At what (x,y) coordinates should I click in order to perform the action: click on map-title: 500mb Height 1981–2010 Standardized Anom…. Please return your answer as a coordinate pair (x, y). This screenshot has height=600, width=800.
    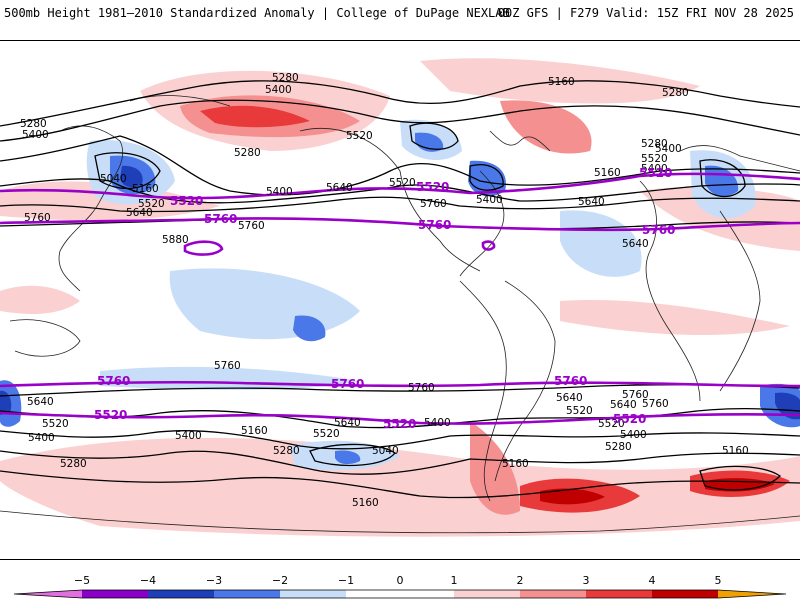
    Looking at the image, I should click on (257, 13).